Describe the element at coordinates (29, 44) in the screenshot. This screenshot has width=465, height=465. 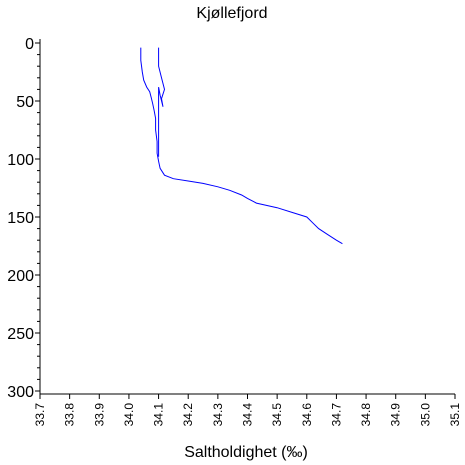
I see `y-tick-label: 0` at that location.